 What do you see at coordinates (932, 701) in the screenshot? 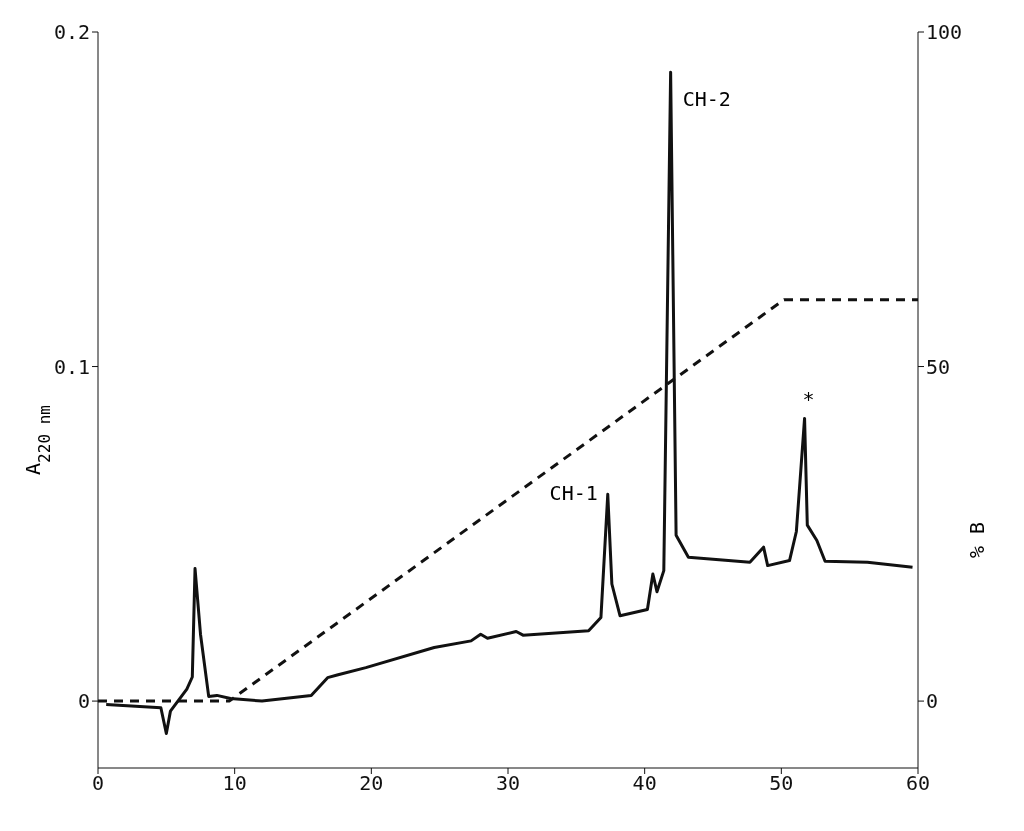
I see `y2-tick-label: 0` at bounding box center [932, 701].